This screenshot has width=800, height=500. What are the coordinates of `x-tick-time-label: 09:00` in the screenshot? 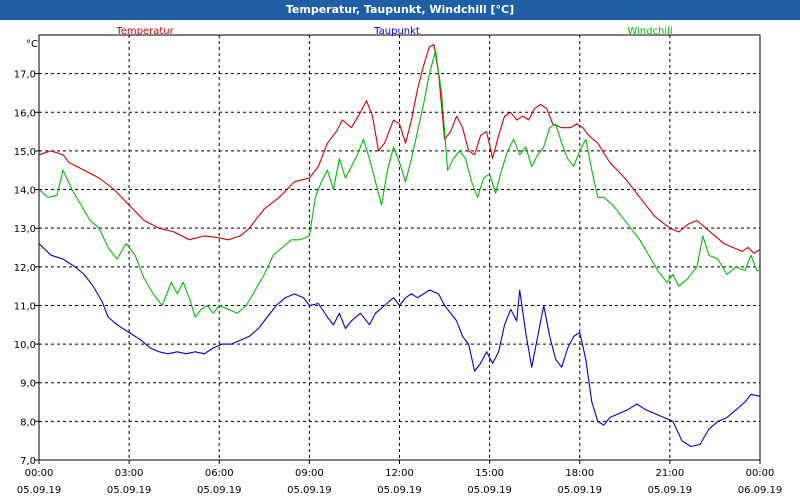 It's located at (309, 473).